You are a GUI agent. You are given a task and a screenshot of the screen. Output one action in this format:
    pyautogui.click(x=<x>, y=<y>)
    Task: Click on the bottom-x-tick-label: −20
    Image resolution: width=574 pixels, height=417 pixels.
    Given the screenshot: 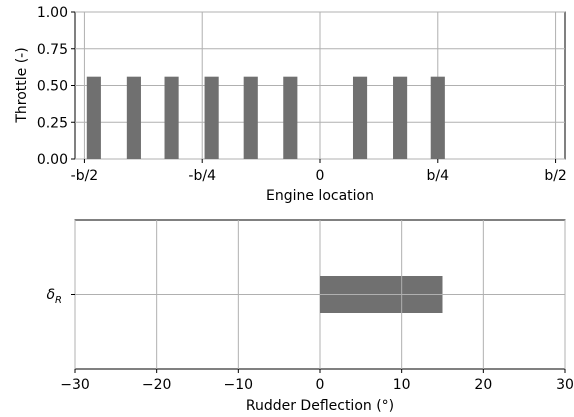 What is the action you would take?
    pyautogui.click(x=157, y=385)
    